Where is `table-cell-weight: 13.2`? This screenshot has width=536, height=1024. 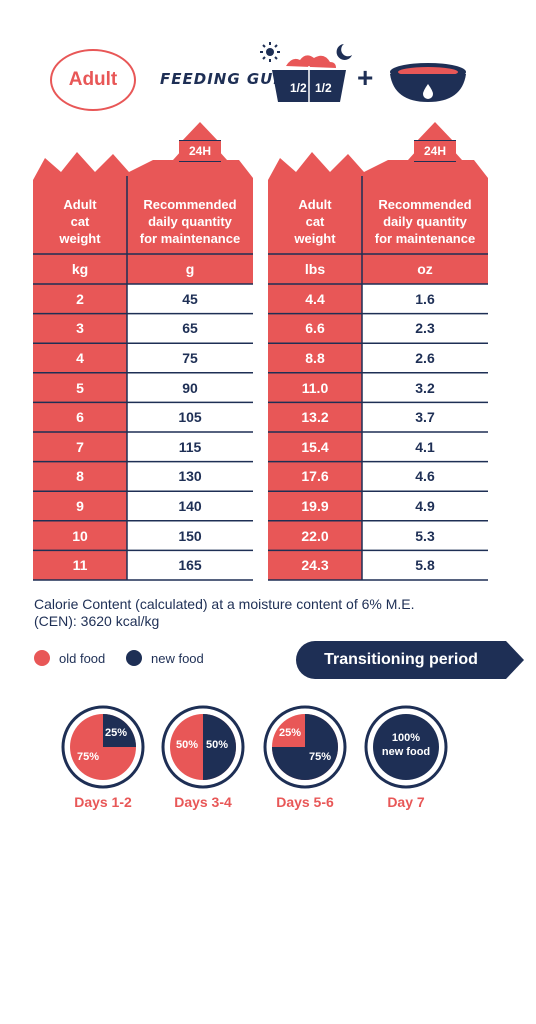
table-cell-weight: 13.2 is located at coordinates (315, 417).